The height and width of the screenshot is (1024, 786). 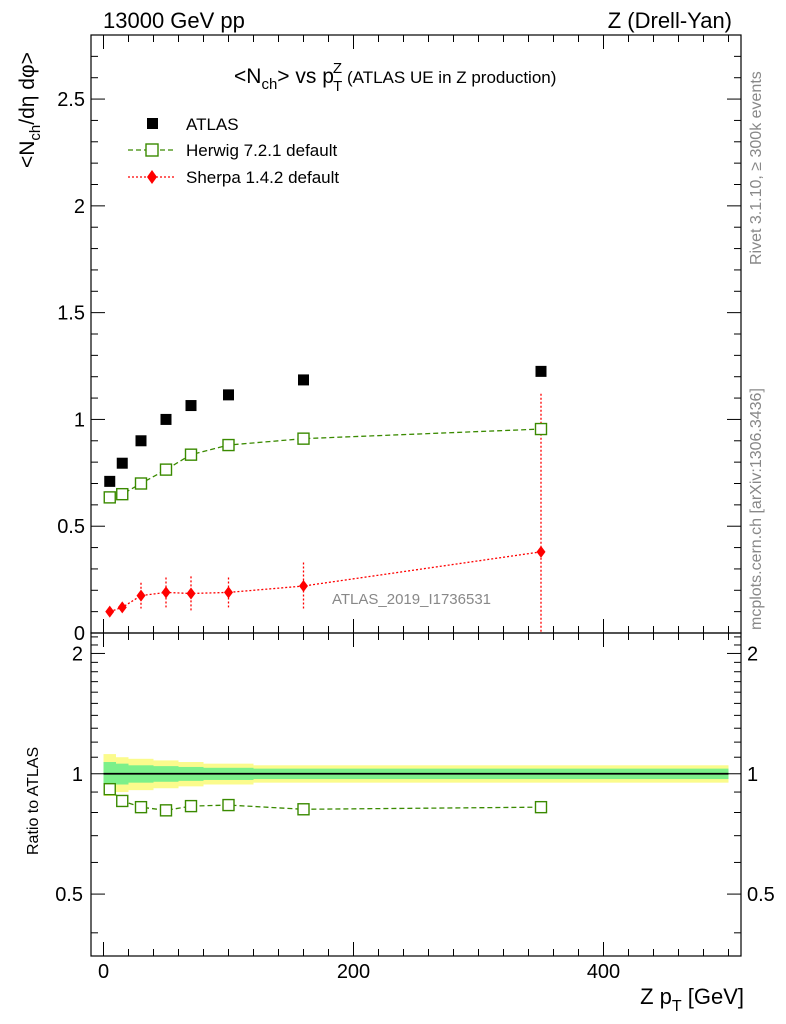 I want to click on main-y-tick-label: 0, so click(x=79, y=634).